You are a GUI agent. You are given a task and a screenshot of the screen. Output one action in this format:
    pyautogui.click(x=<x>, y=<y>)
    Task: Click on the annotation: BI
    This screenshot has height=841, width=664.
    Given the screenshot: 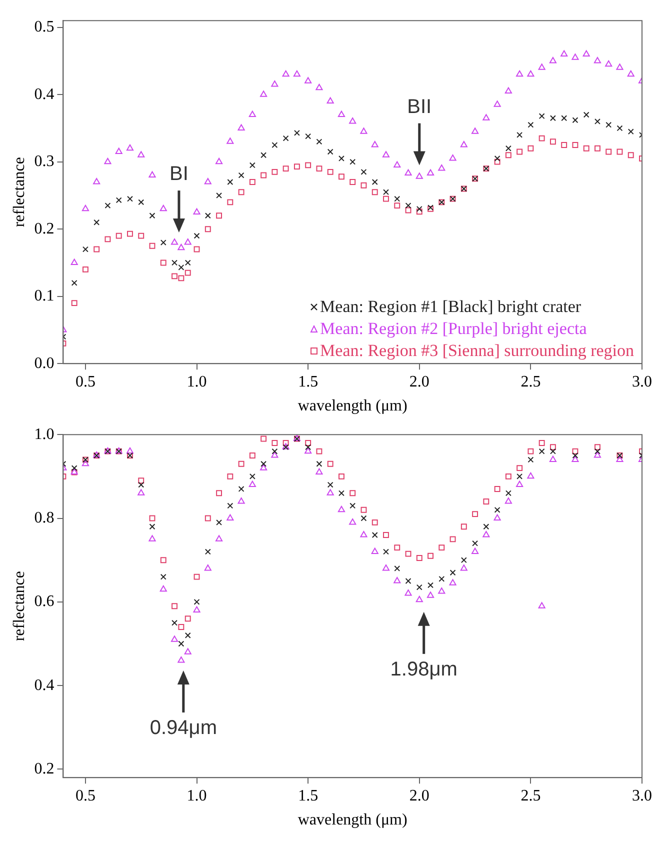 What is the action you would take?
    pyautogui.click(x=179, y=174)
    